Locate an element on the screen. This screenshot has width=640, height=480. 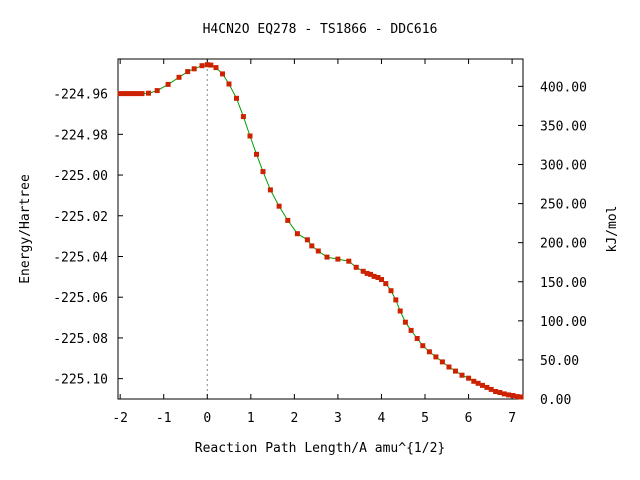
y-tick-label: -225.06 is located at coordinates (80, 298).